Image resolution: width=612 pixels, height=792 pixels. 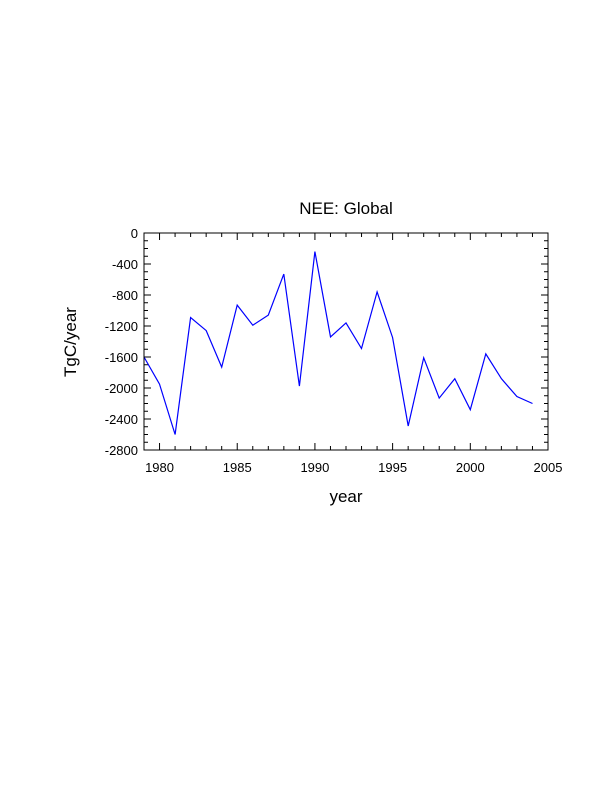 What do you see at coordinates (392, 467) in the screenshot?
I see `x-tick-label: 1995` at bounding box center [392, 467].